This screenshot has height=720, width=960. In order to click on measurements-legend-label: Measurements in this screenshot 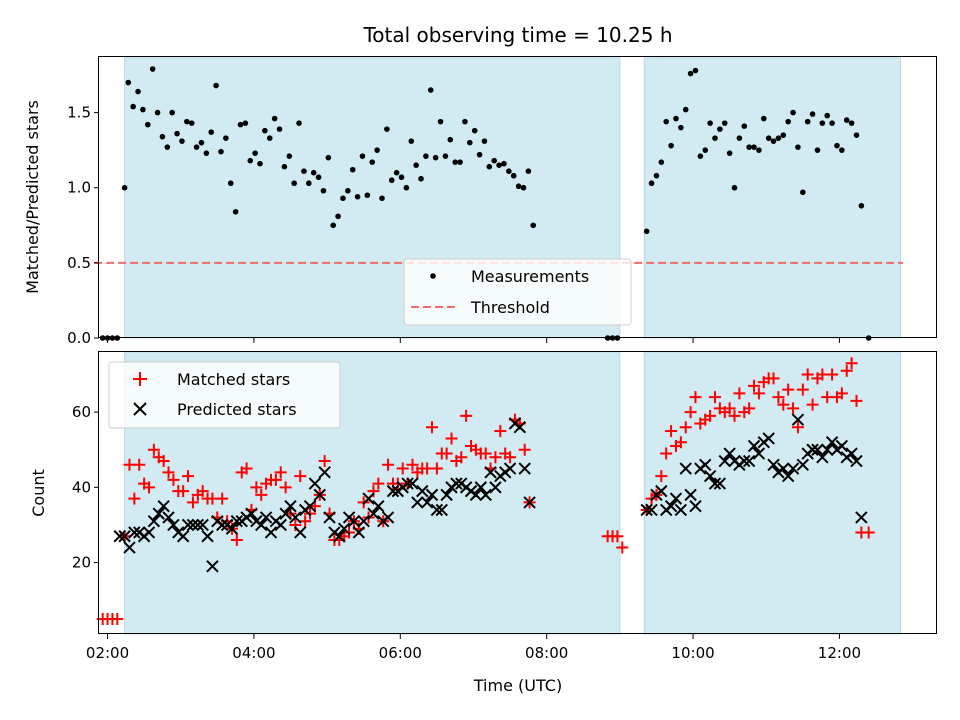, I will do `click(530, 276)`.